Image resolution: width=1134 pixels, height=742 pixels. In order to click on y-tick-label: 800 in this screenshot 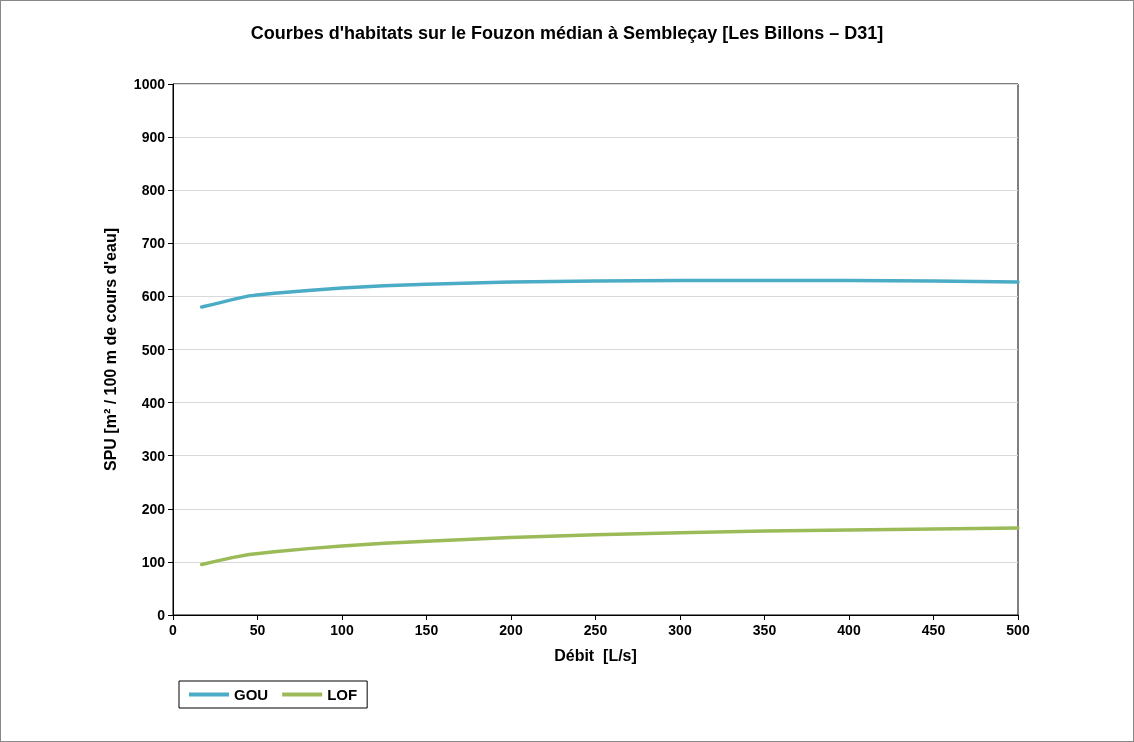, I will do `click(153, 190)`.